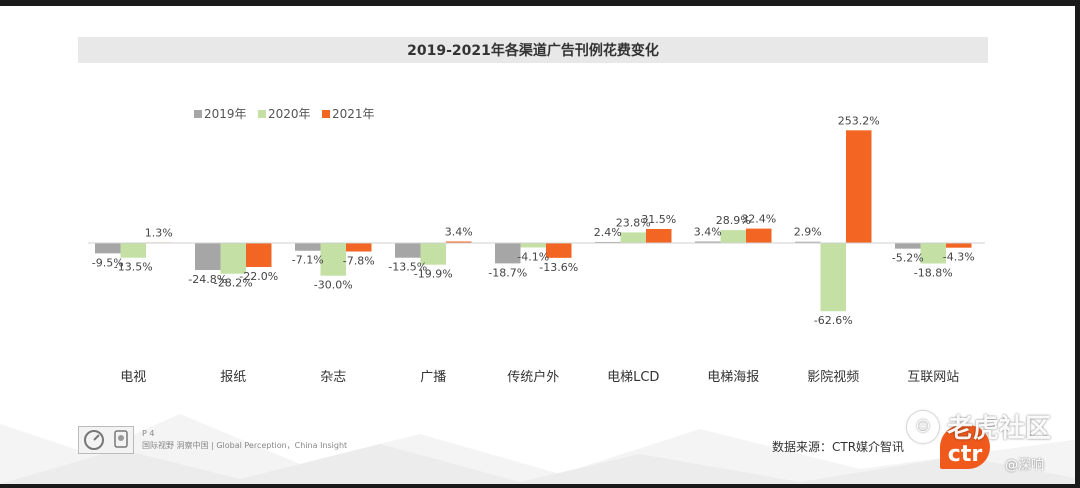 The height and width of the screenshot is (488, 1080). Describe the element at coordinates (999, 429) in the screenshot. I see `watermark-site: 老虎社区` at that location.